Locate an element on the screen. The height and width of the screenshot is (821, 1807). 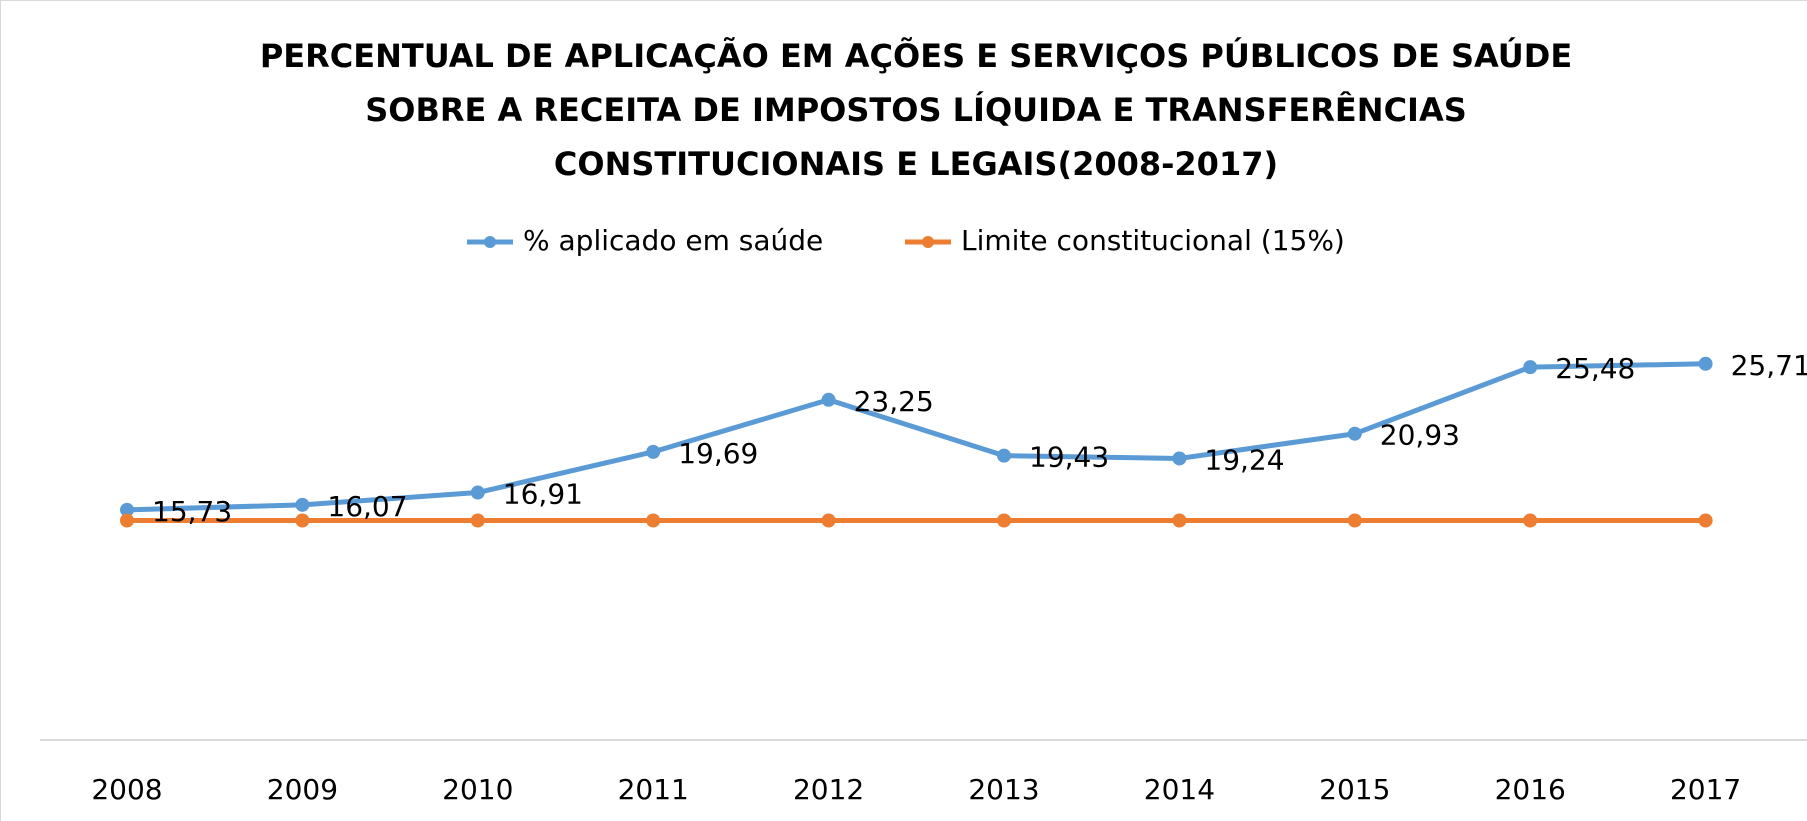
legend-label: % aplicado em saúde is located at coordinates (673, 240).